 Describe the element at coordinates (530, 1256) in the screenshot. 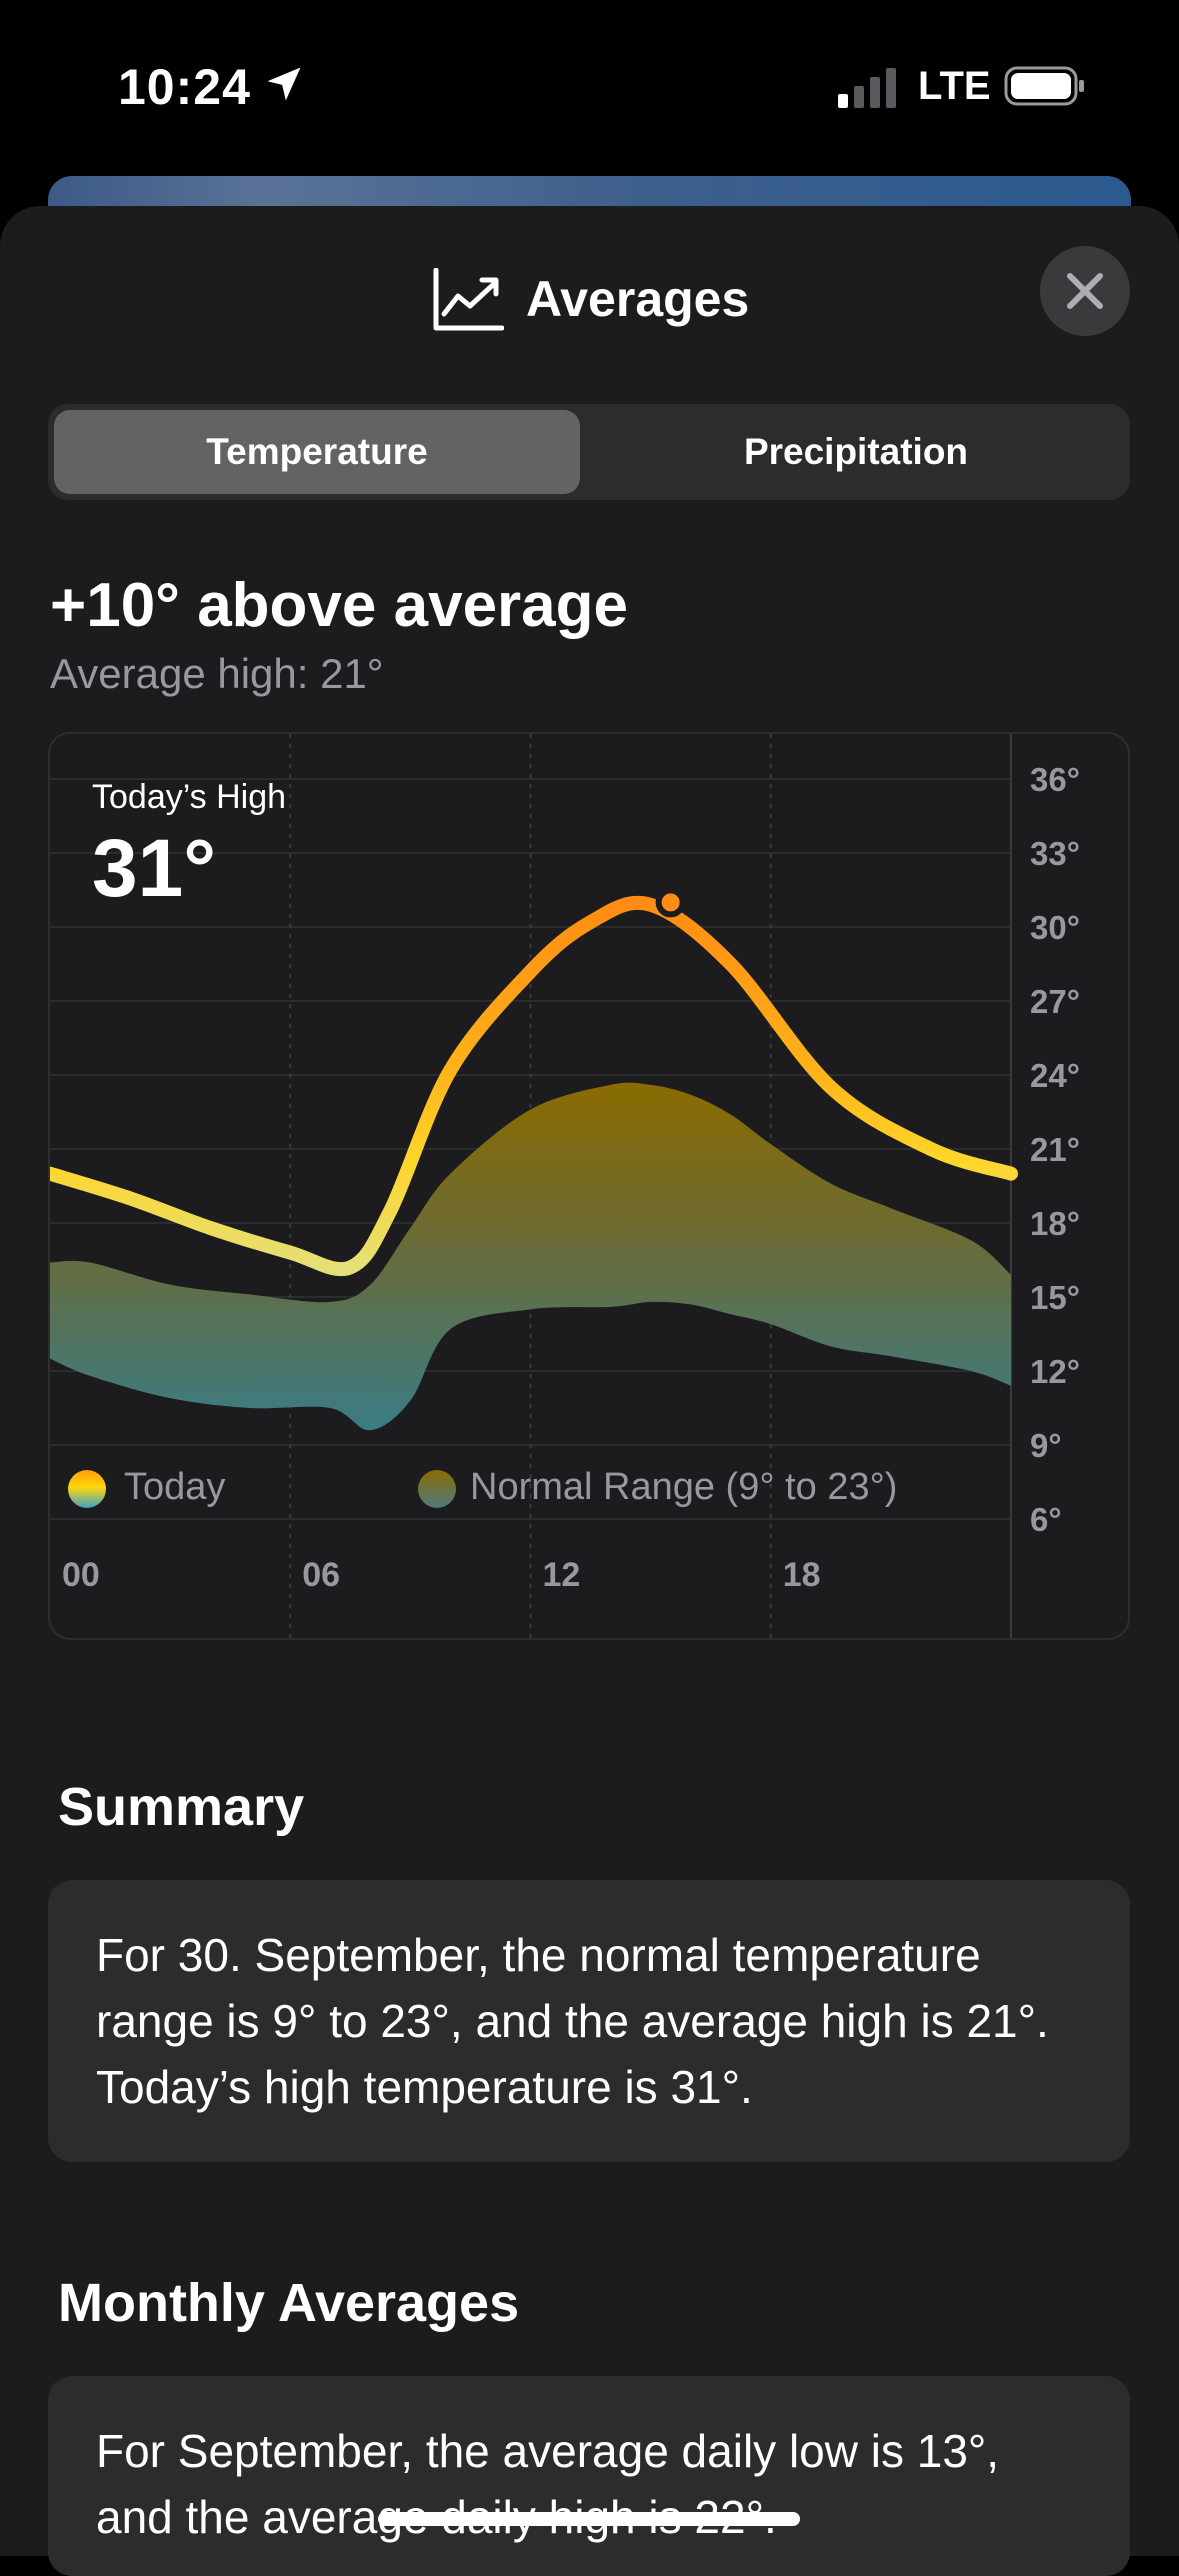

I see `normal-range-area` at that location.